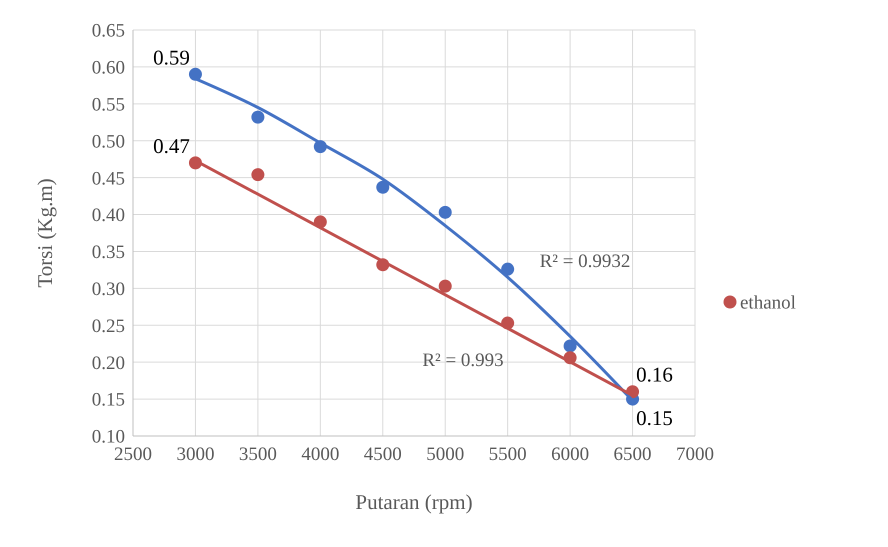 The width and height of the screenshot is (888, 547). I want to click on y-tick-label: 0.35, so click(108, 253).